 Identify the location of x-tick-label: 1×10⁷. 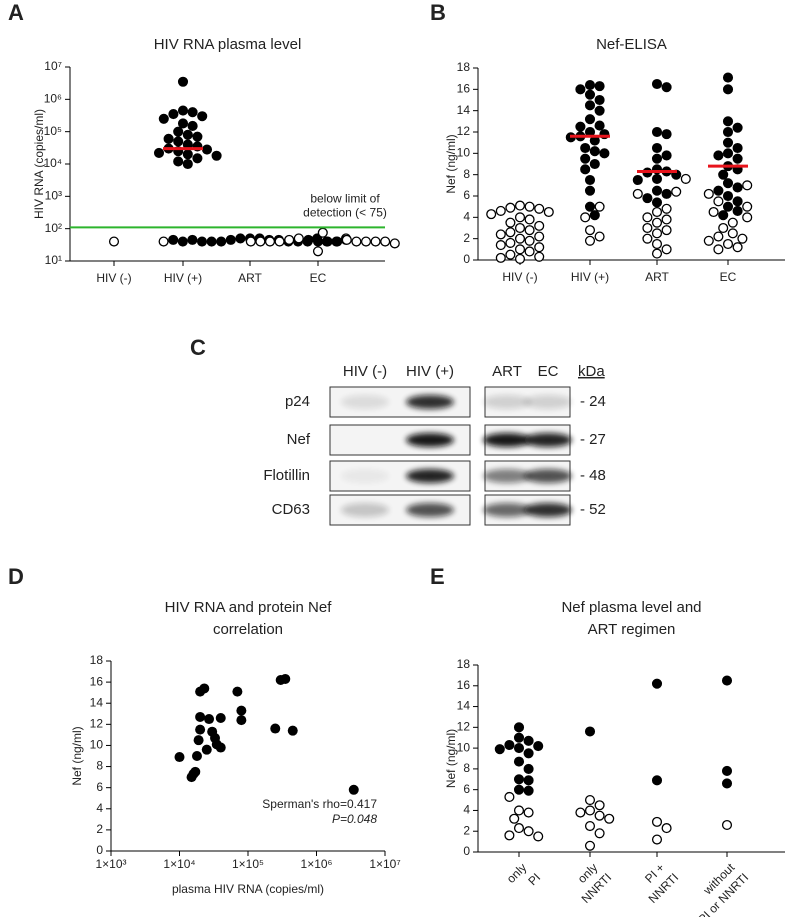
(384, 864).